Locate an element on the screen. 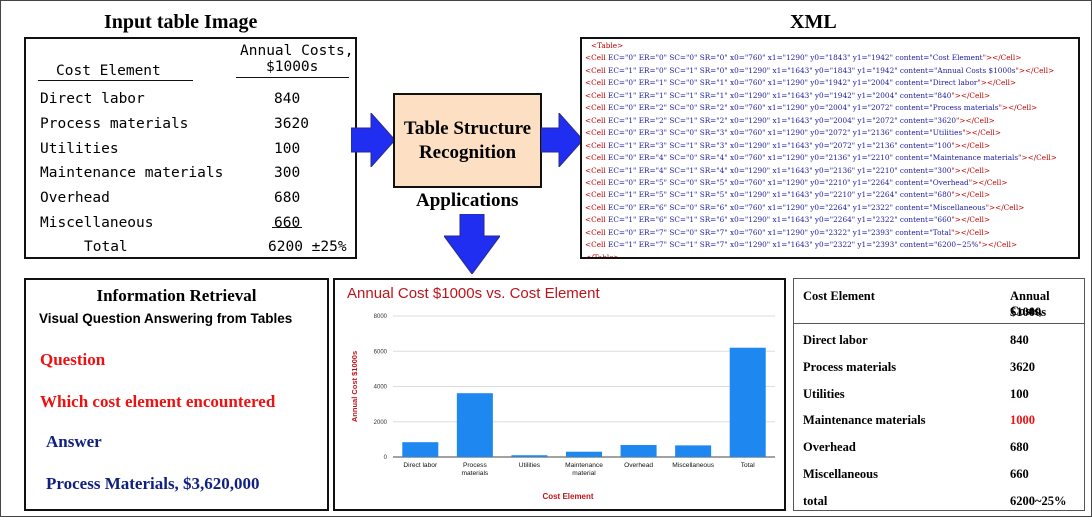 The width and height of the screenshot is (1092, 517). x-tick-label: material is located at coordinates (584, 473).